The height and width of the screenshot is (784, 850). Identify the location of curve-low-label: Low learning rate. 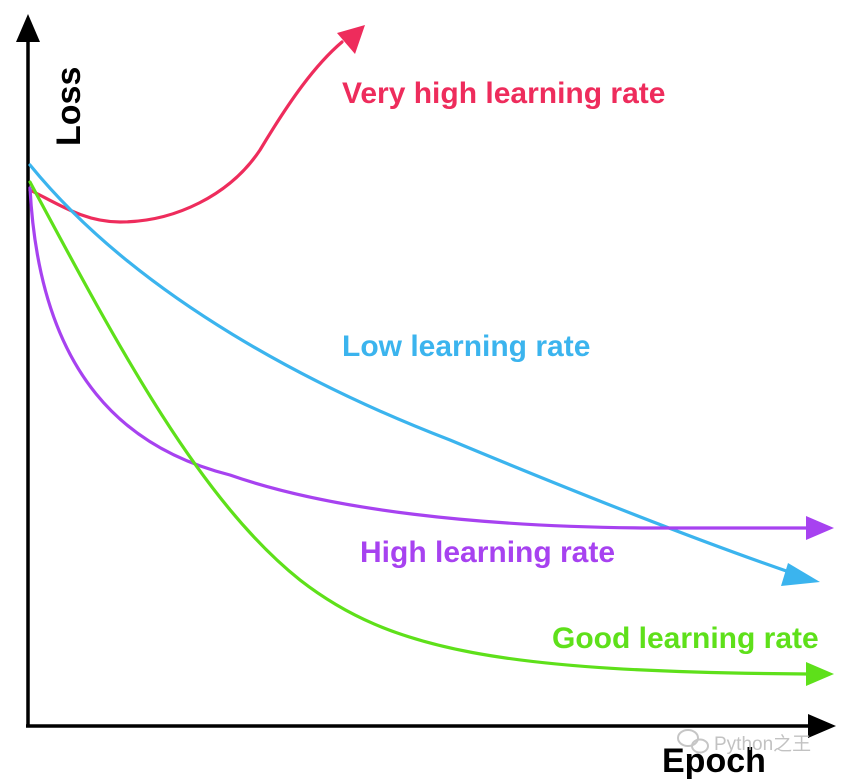
(466, 346).